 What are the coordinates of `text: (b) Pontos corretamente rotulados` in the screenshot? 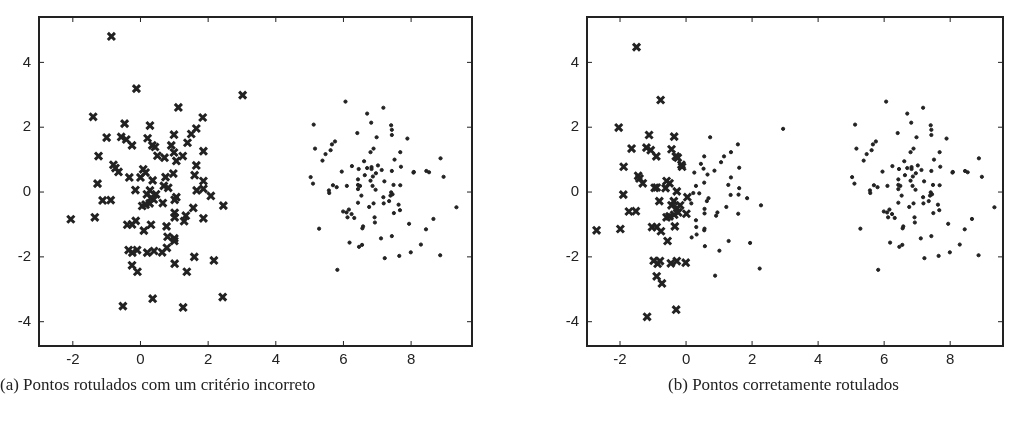 It's located at (783, 385).